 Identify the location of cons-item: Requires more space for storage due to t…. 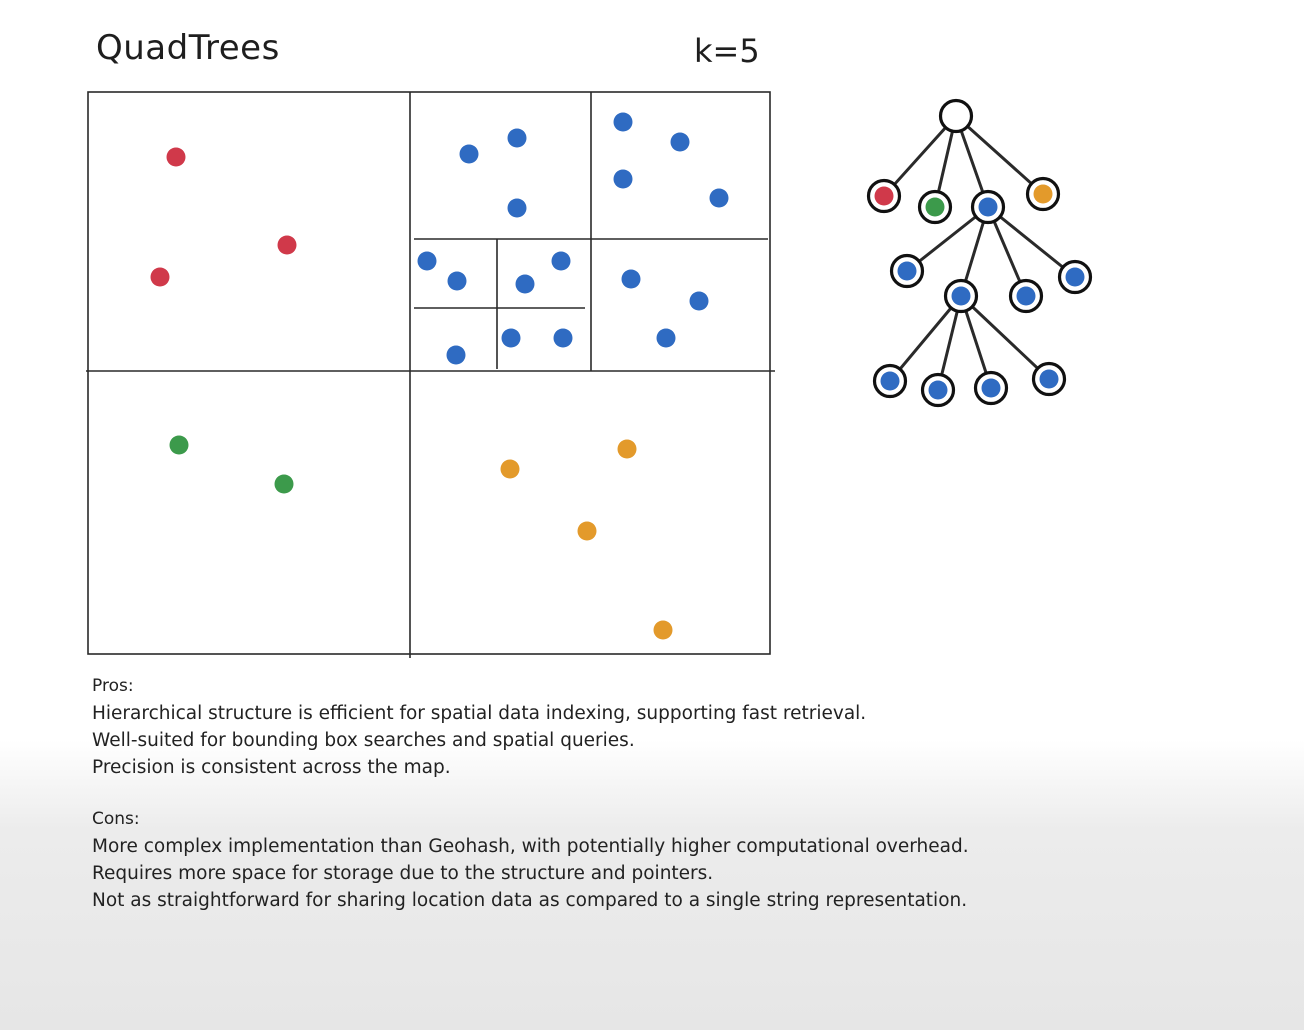
(403, 873).